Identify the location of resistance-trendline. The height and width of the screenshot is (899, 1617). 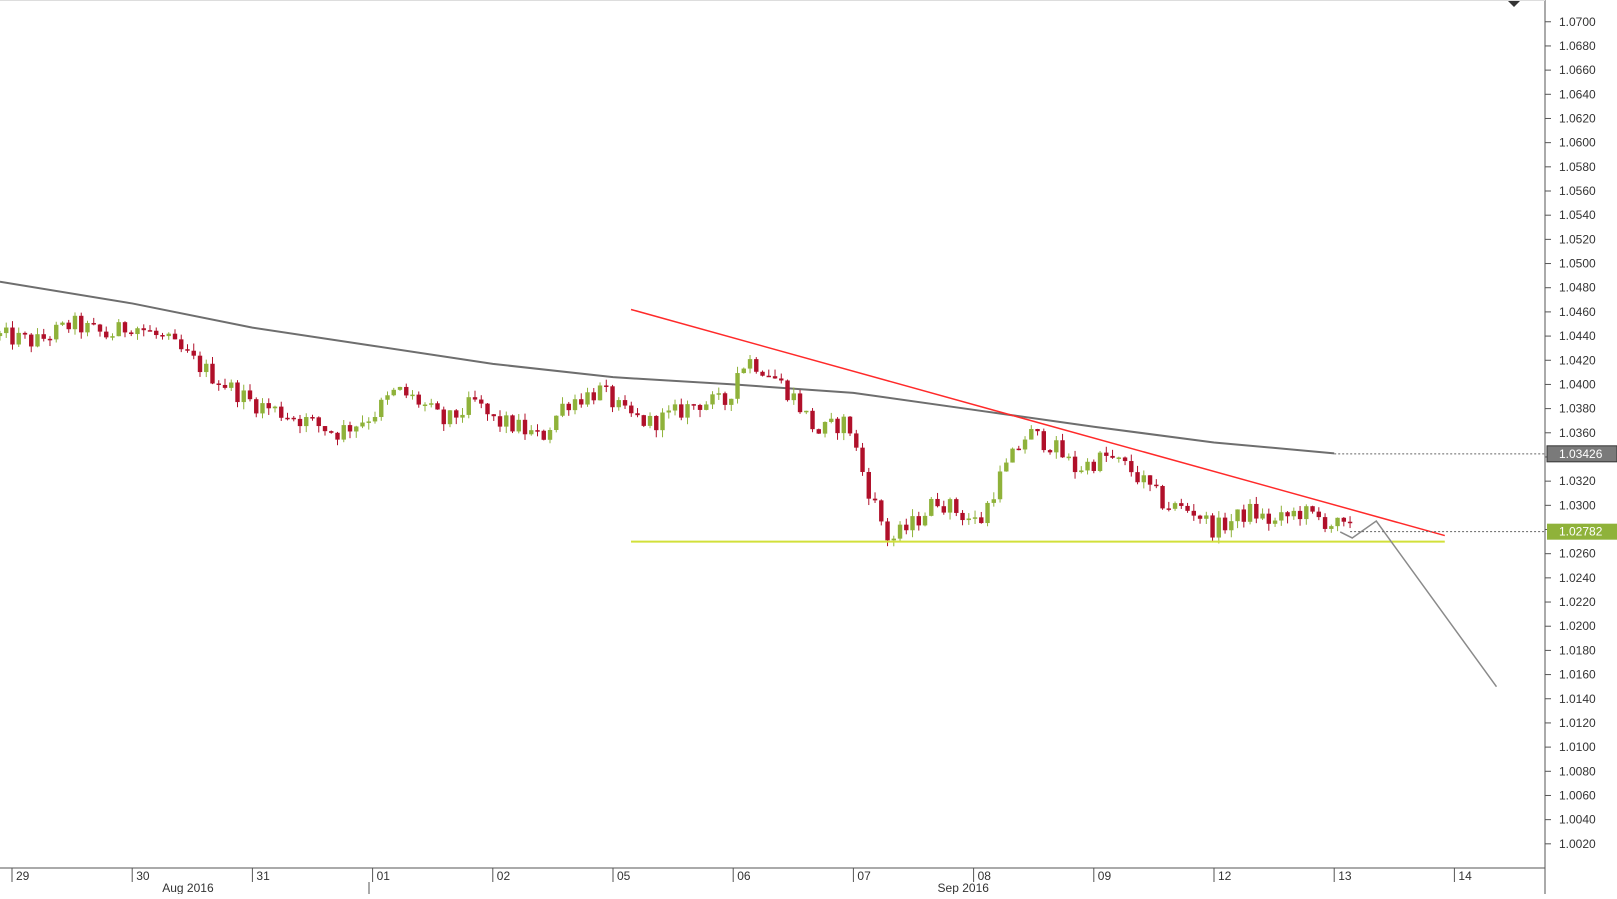
(1037, 422).